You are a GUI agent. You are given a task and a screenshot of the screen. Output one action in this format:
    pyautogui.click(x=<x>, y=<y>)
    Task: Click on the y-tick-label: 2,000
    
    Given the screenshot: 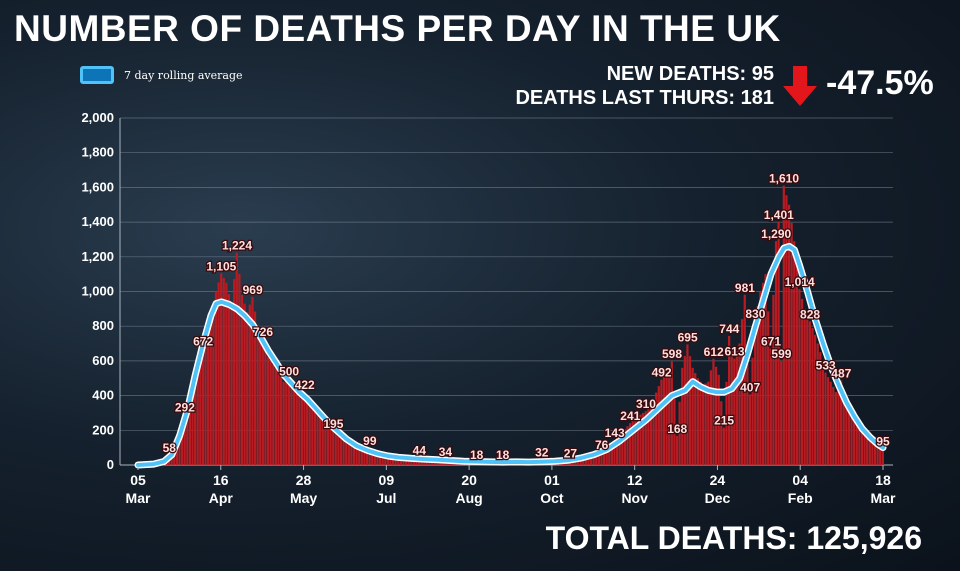 What is the action you would take?
    pyautogui.click(x=97, y=117)
    